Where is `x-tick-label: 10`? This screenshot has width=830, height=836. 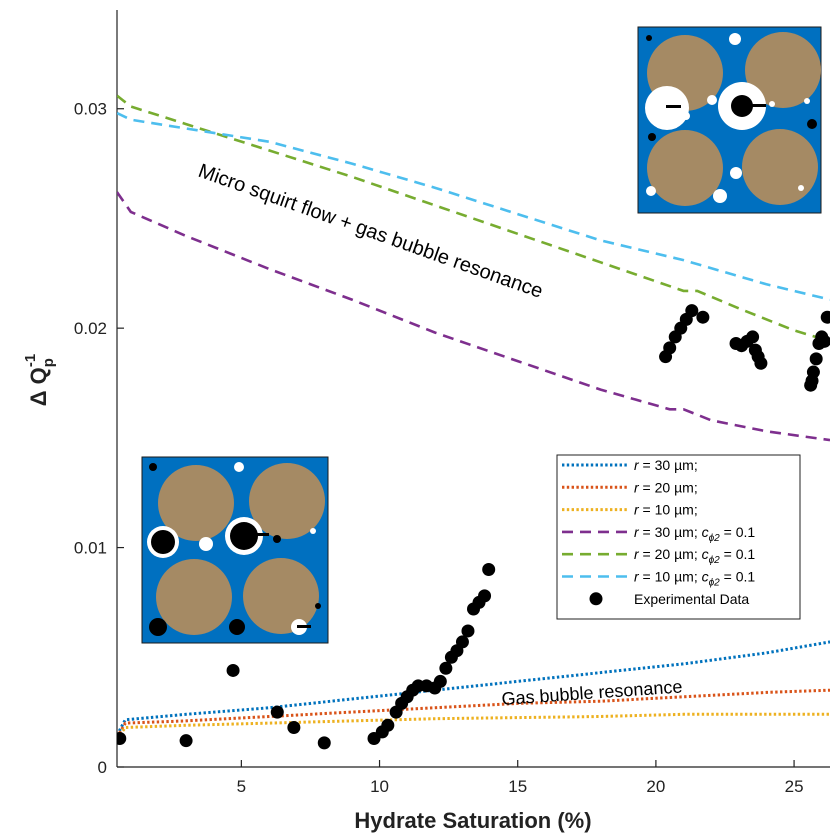
x-tick-label: 10 is located at coordinates (379, 786).